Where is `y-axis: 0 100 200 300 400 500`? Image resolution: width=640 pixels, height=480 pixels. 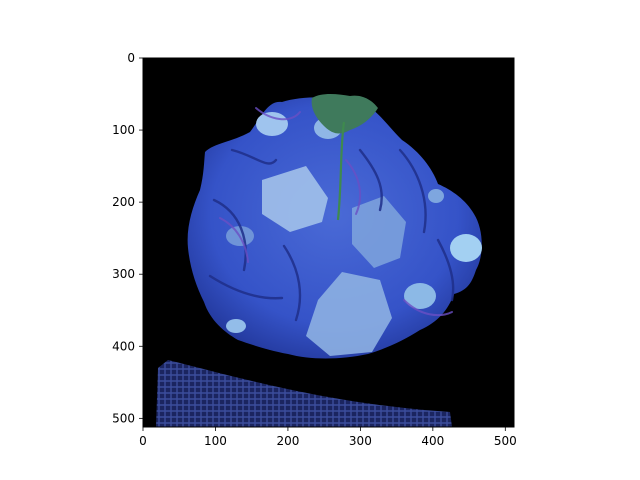
y-axis: 0 100 200 300 400 500 is located at coordinates (127, 238).